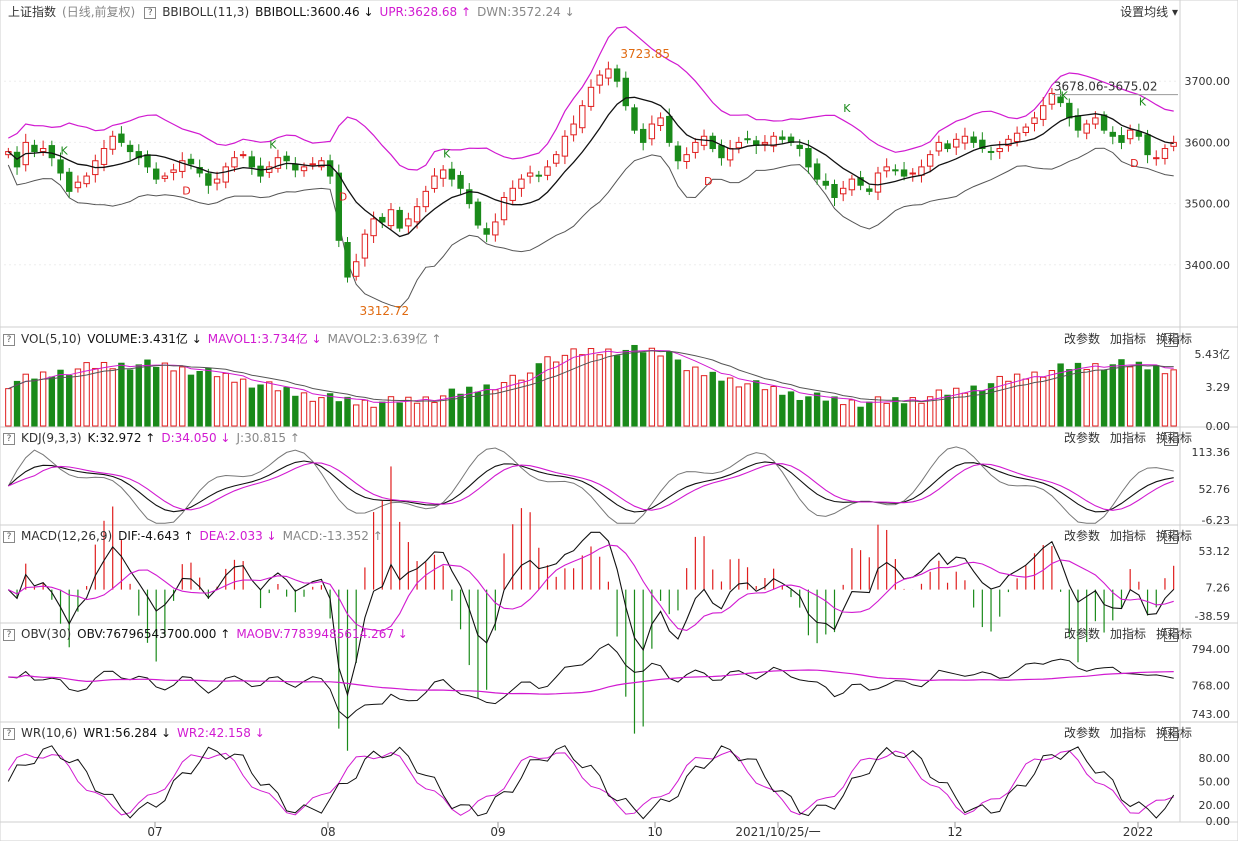 This screenshot has height=841, width=1238. I want to click on price-tick-label: 3700.00, so click(1208, 81).